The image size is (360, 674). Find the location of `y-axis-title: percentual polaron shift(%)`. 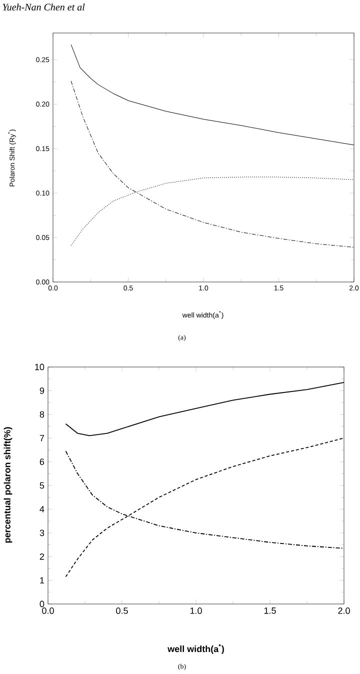

y-axis-title: percentual polaron shift(%) is located at coordinates (8, 485).